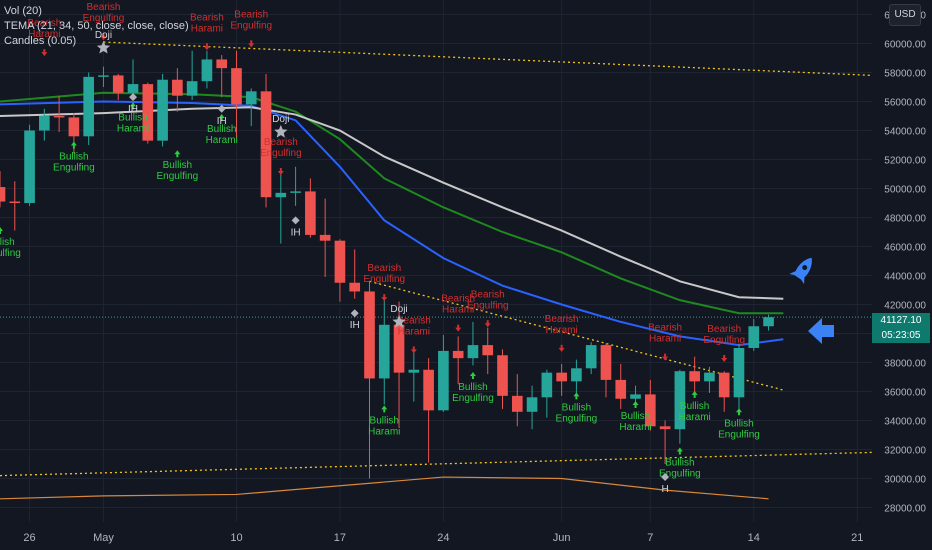  Describe the element at coordinates (103, 538) in the screenshot. I see `x-tick-label: May` at that location.